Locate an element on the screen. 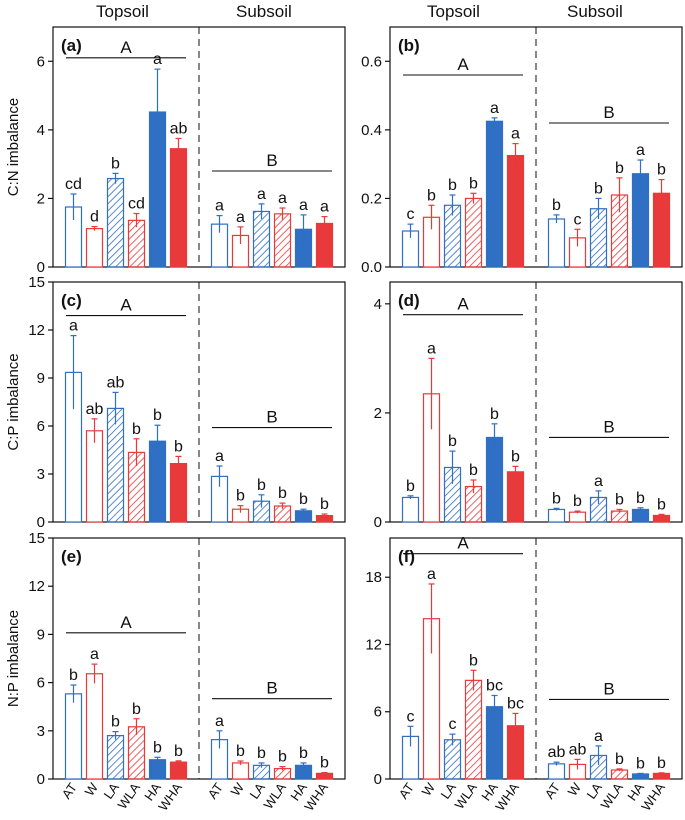  y-tick-label: 3 is located at coordinates (41, 731).